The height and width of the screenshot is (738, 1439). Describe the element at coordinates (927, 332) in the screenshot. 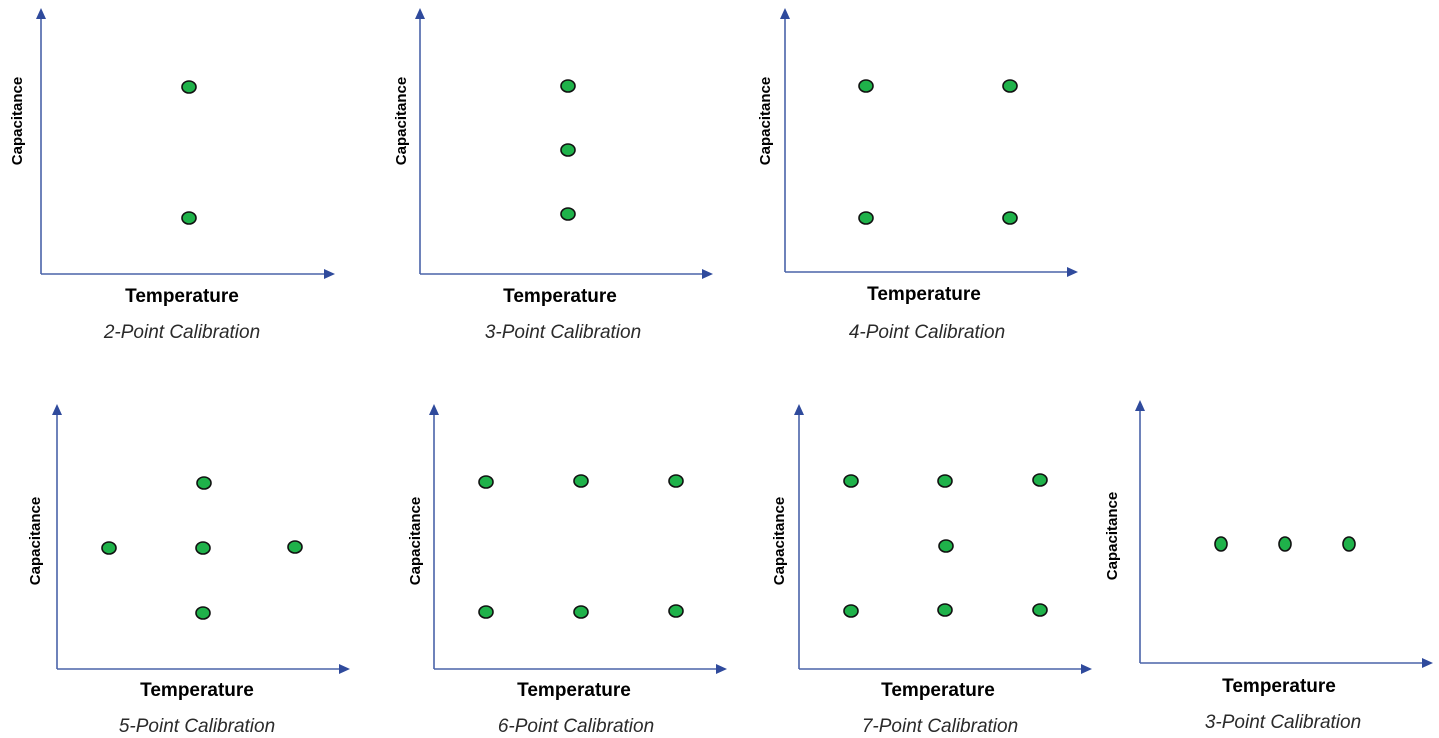

I see `panel-caption: 4-Point Calibration` at that location.